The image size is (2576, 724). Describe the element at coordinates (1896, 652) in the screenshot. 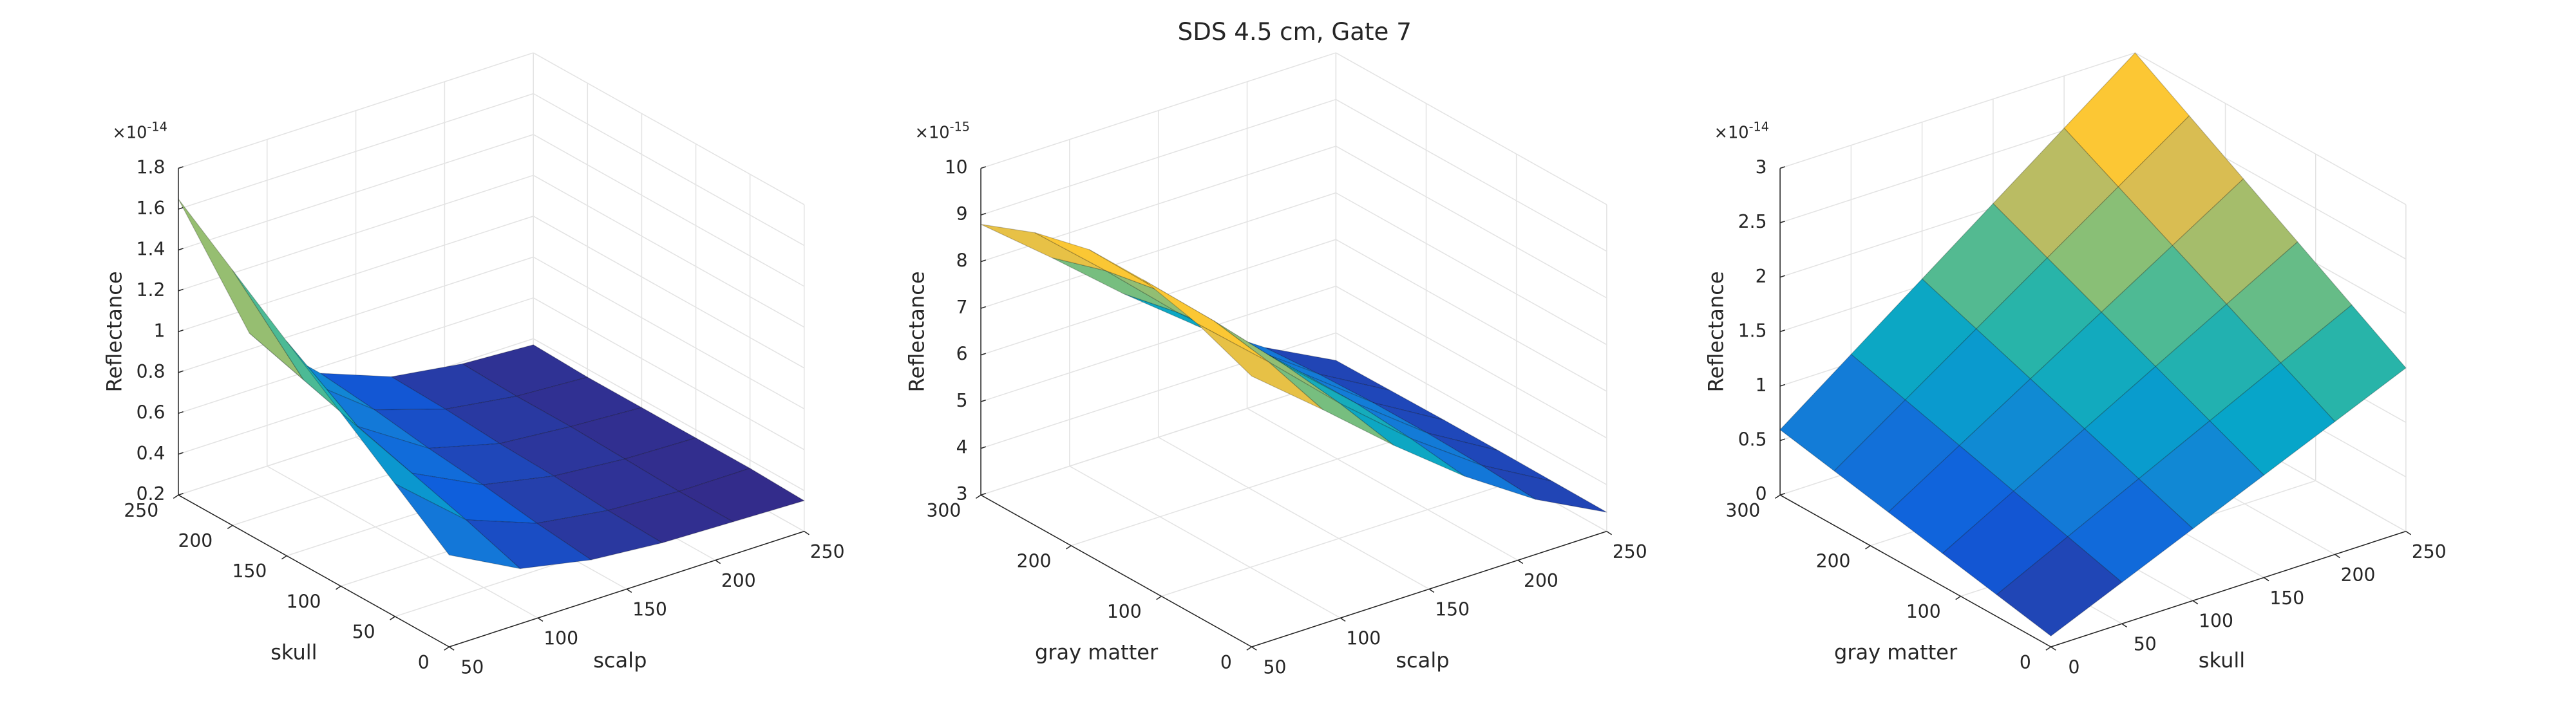

I see `y-axis-label: gray matter` at that location.